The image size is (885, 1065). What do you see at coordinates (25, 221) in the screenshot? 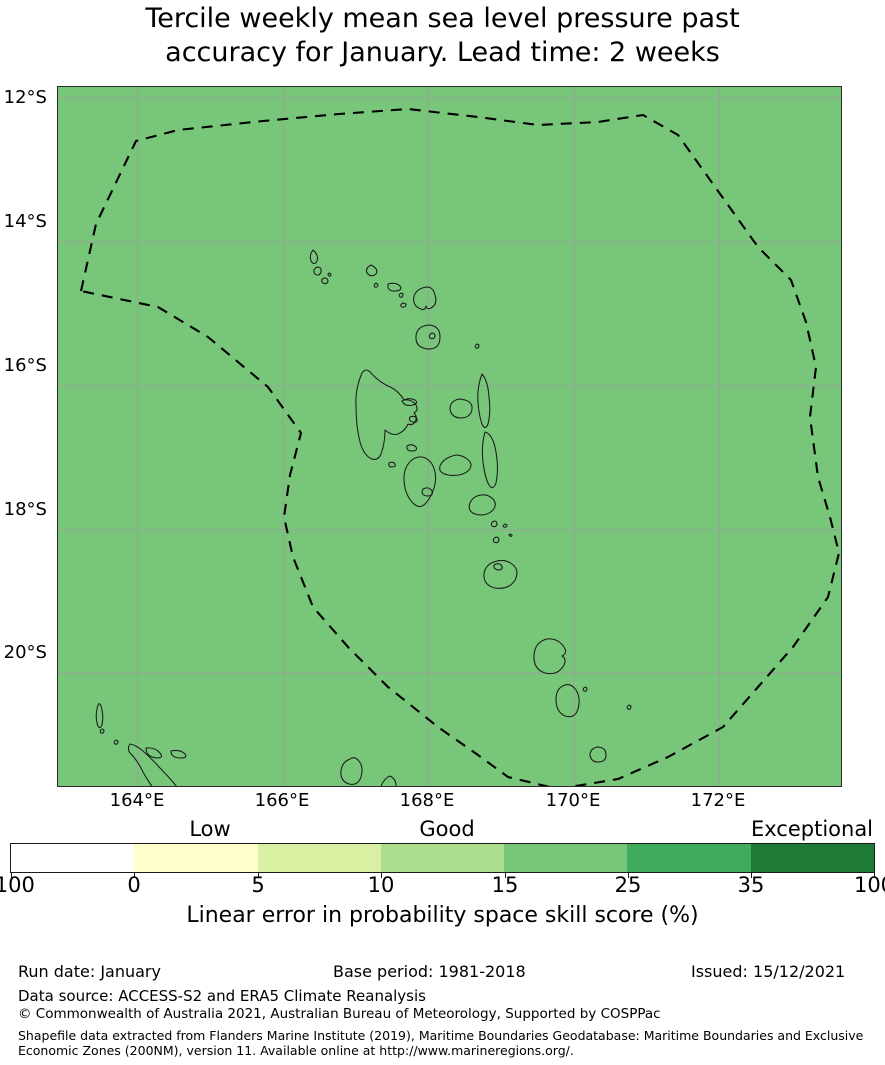
I see `ytick-label-14s: 14°S` at bounding box center [25, 221].